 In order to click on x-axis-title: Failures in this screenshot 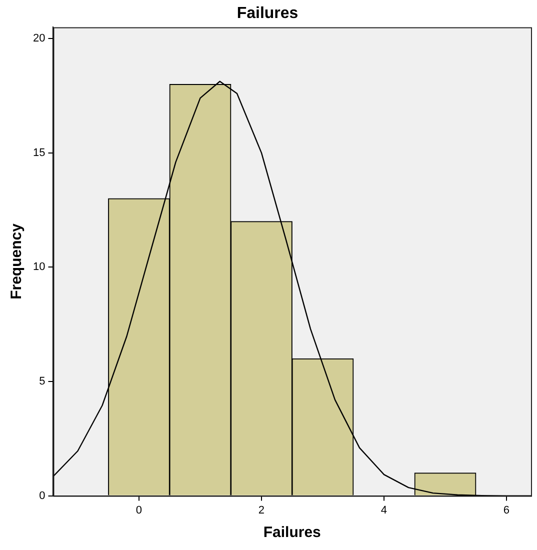, I will do `click(292, 533)`.